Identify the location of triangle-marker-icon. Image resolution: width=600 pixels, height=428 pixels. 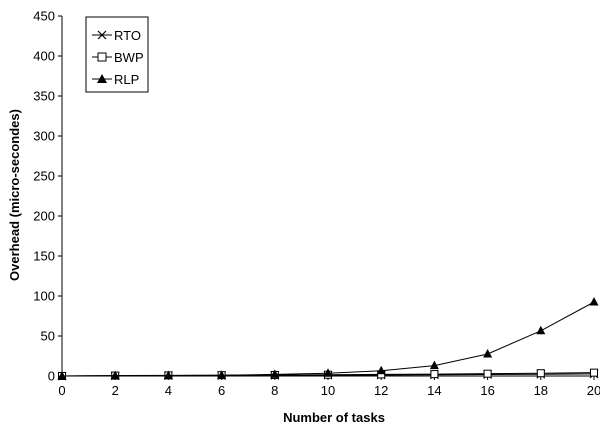
(102, 78).